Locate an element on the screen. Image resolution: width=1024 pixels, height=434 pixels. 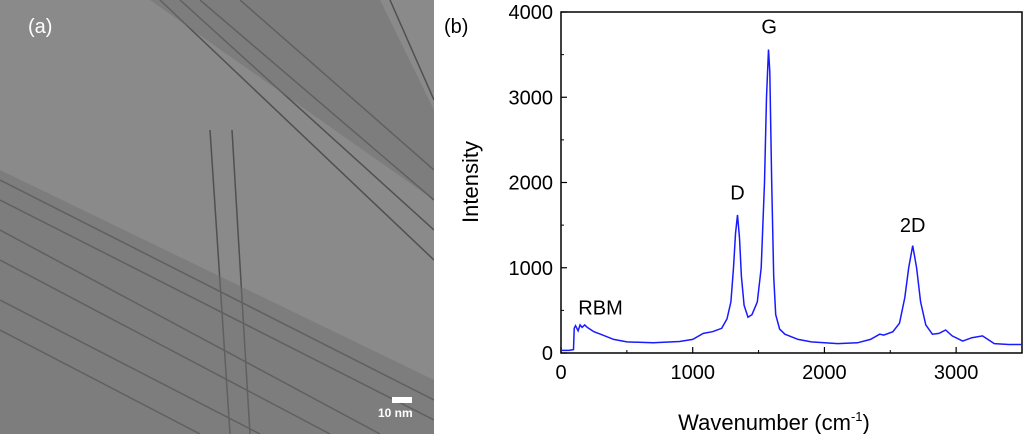
peak-label: 2D is located at coordinates (913, 226).